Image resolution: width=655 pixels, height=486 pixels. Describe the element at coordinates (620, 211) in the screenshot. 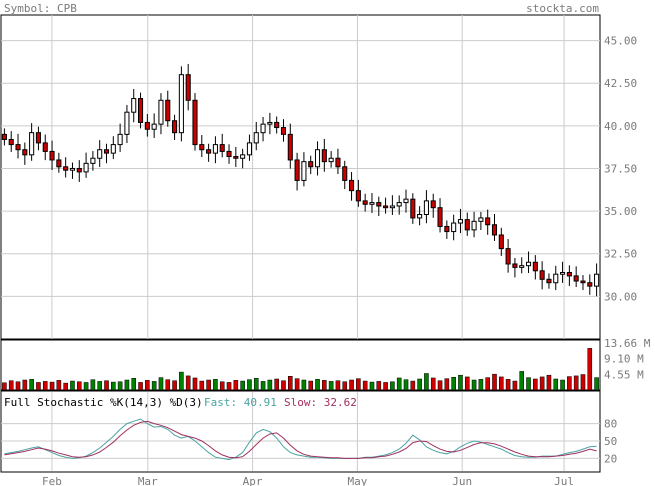

I see `price-tick-label: 35.00` at that location.